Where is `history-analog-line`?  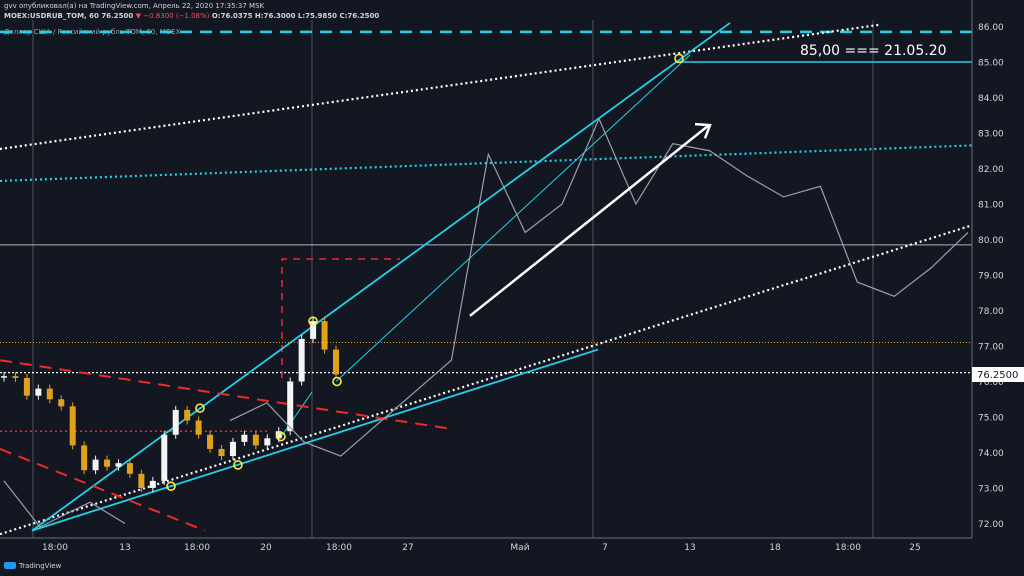 history-analog-line is located at coordinates (64, 504).